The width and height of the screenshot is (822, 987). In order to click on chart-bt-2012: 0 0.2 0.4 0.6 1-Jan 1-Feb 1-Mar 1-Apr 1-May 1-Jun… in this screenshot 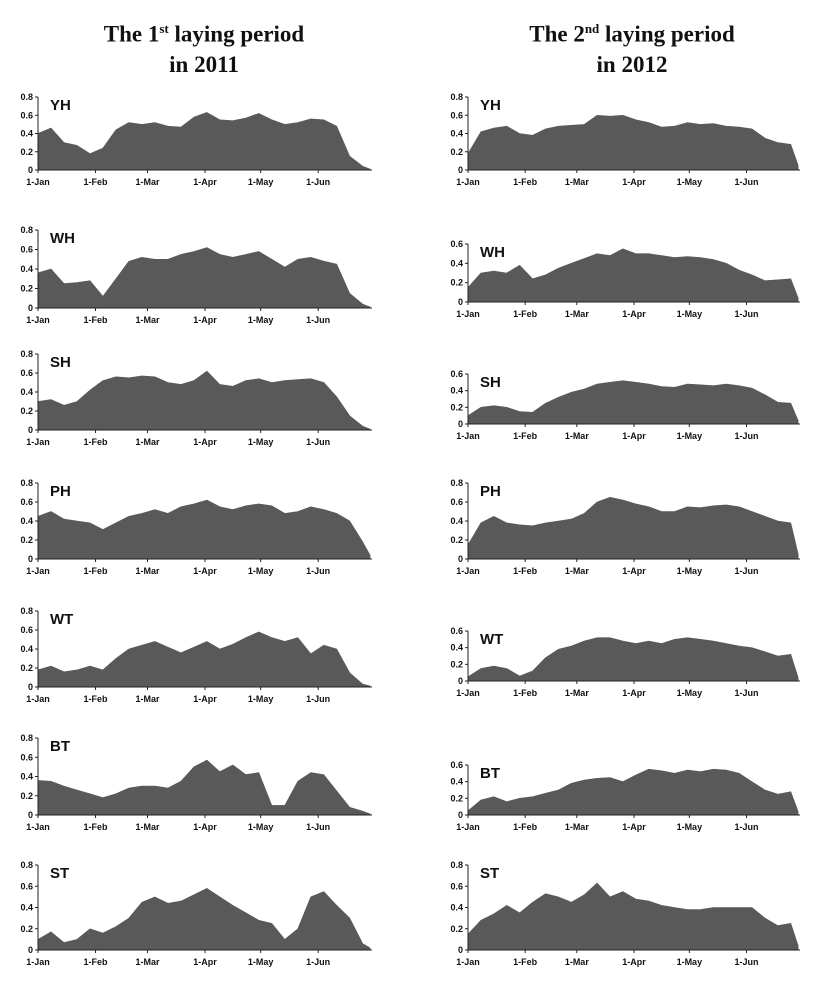, I will do `click(625, 796)`.